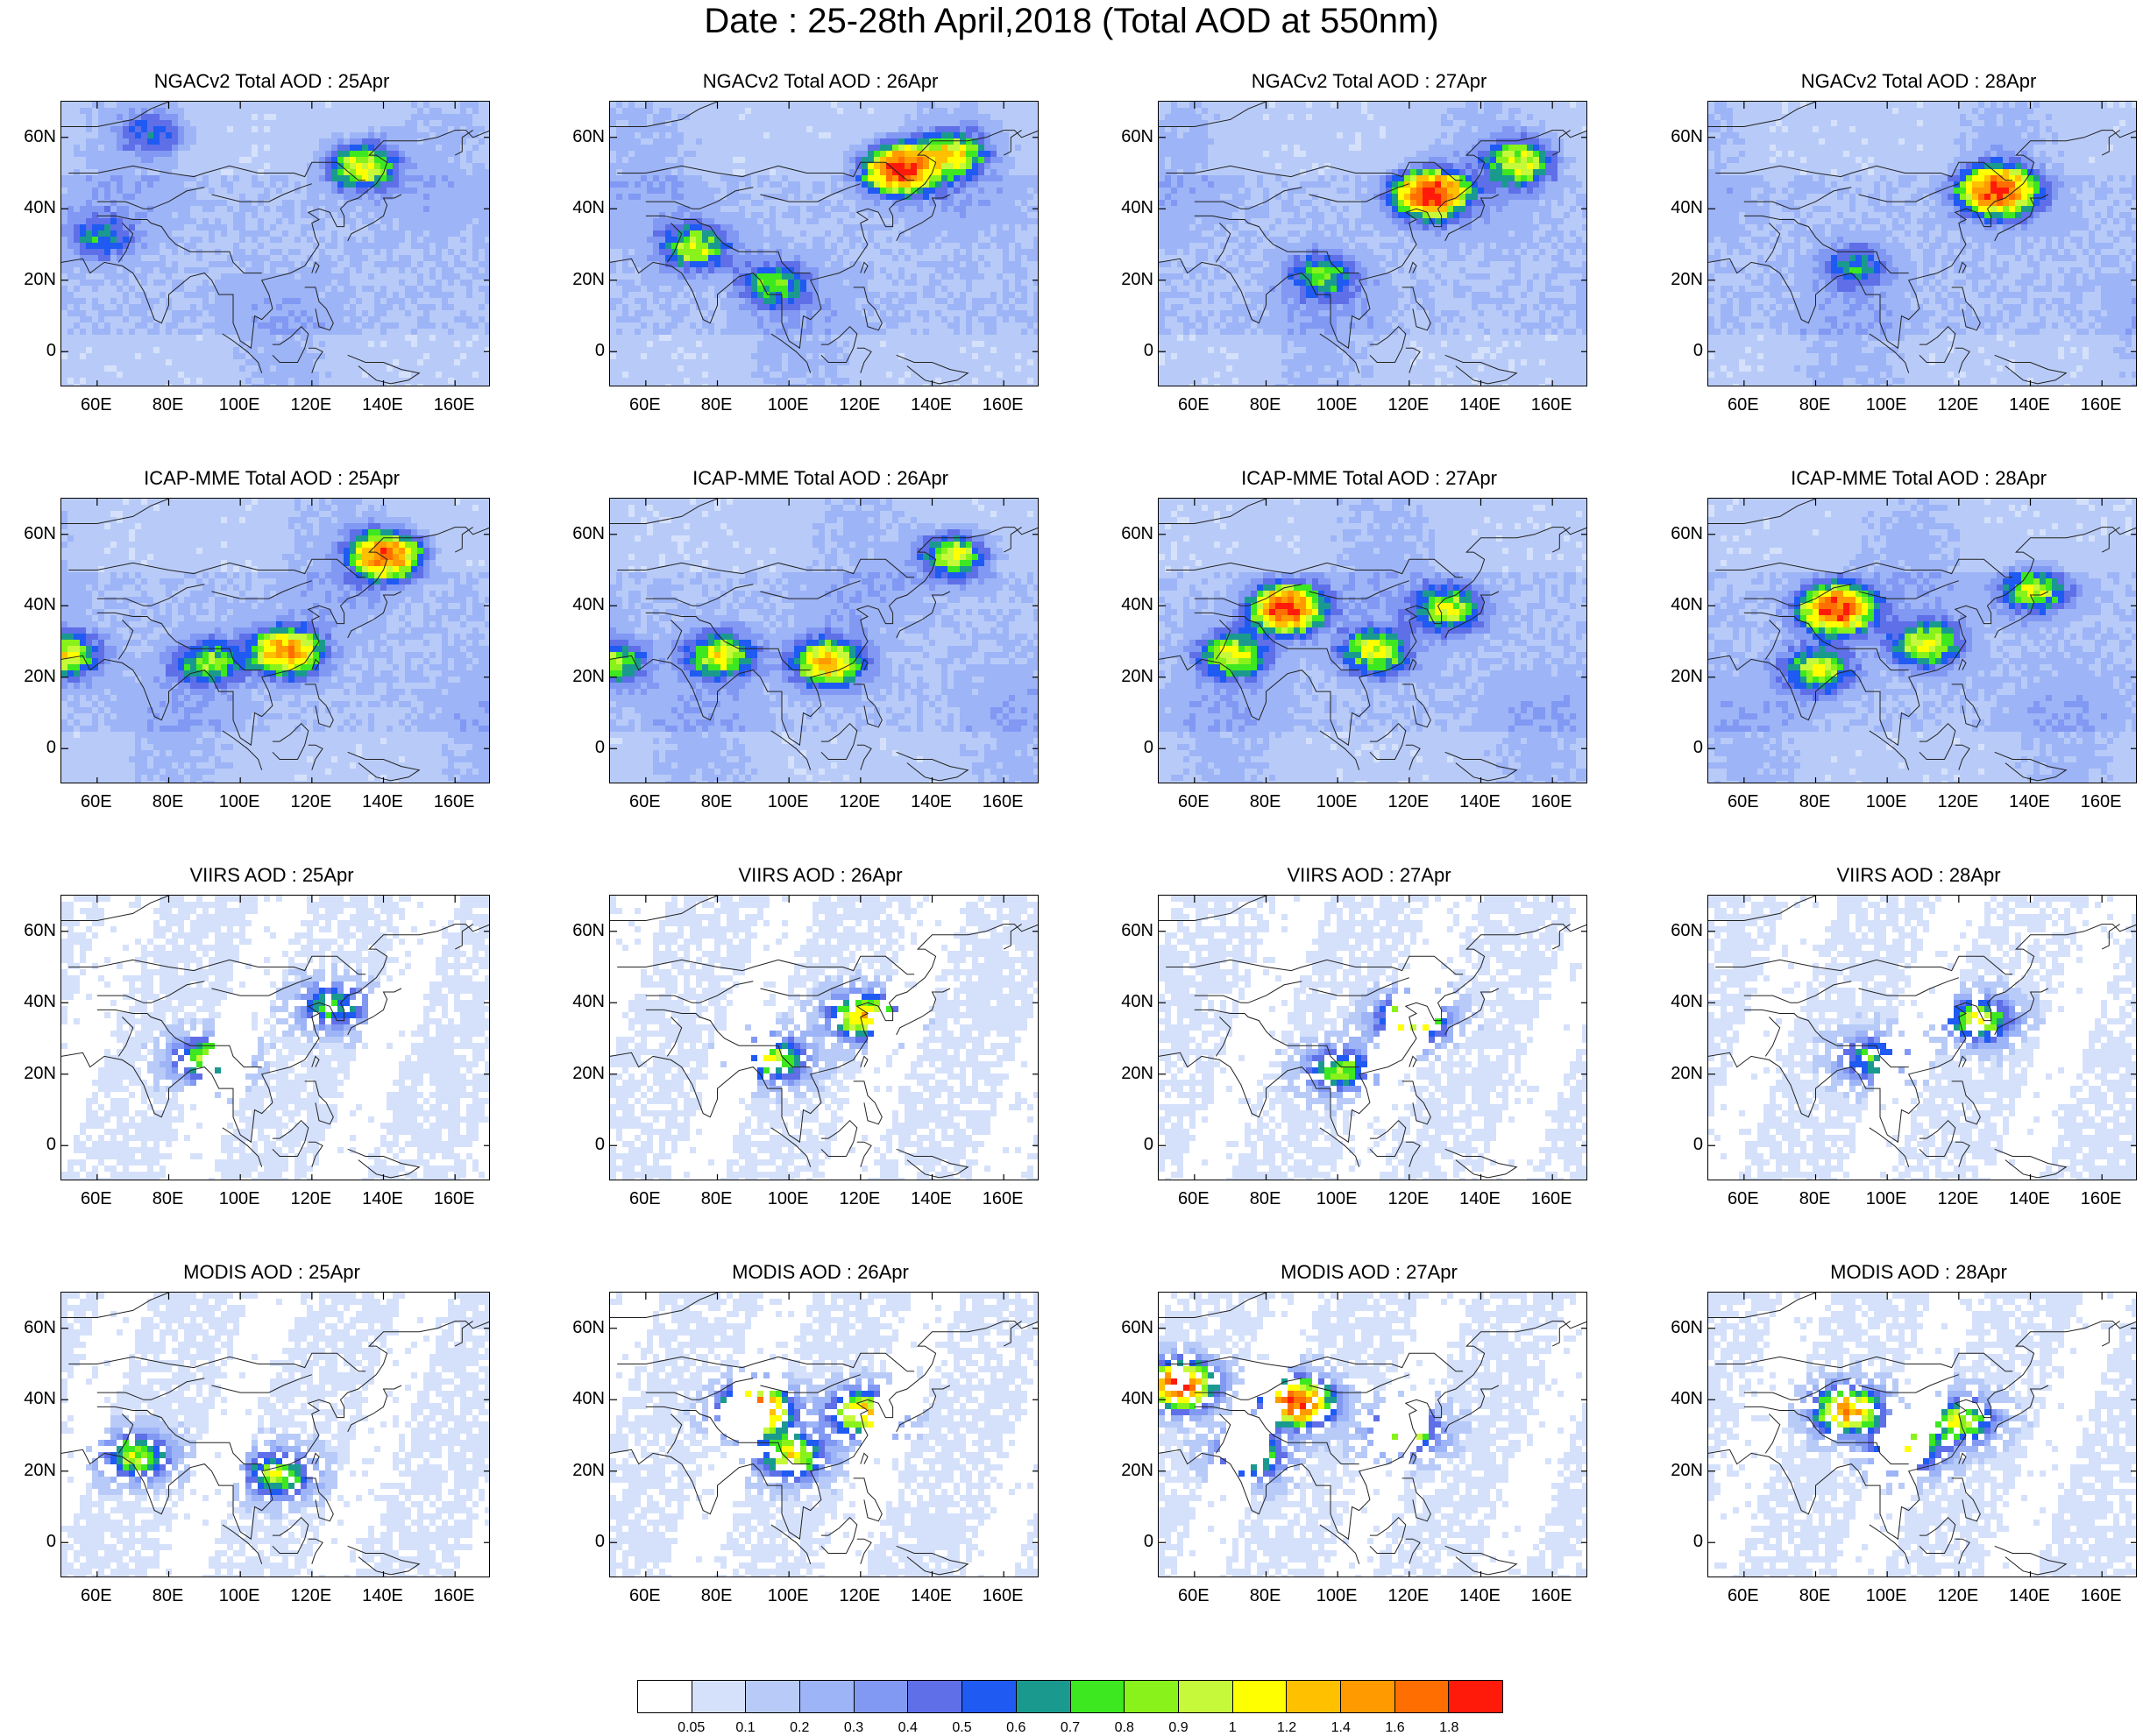 This screenshot has width=2143, height=1736. I want to click on colorbar-label: 0.2, so click(799, 1728).